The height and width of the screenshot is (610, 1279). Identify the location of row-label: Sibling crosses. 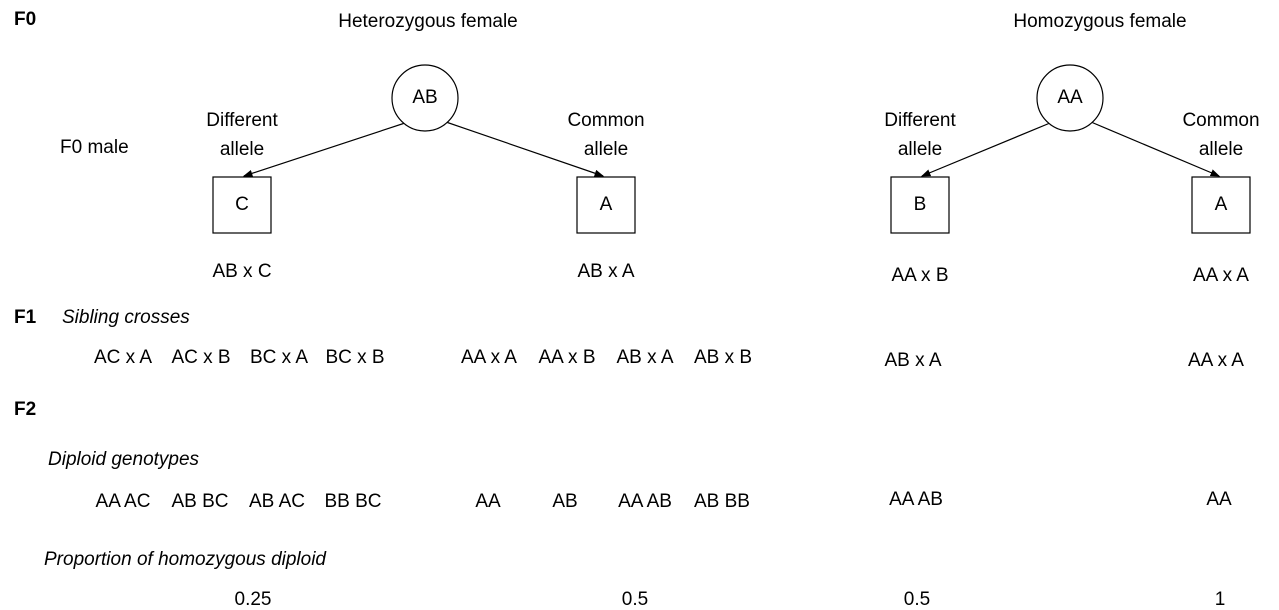
(126, 317).